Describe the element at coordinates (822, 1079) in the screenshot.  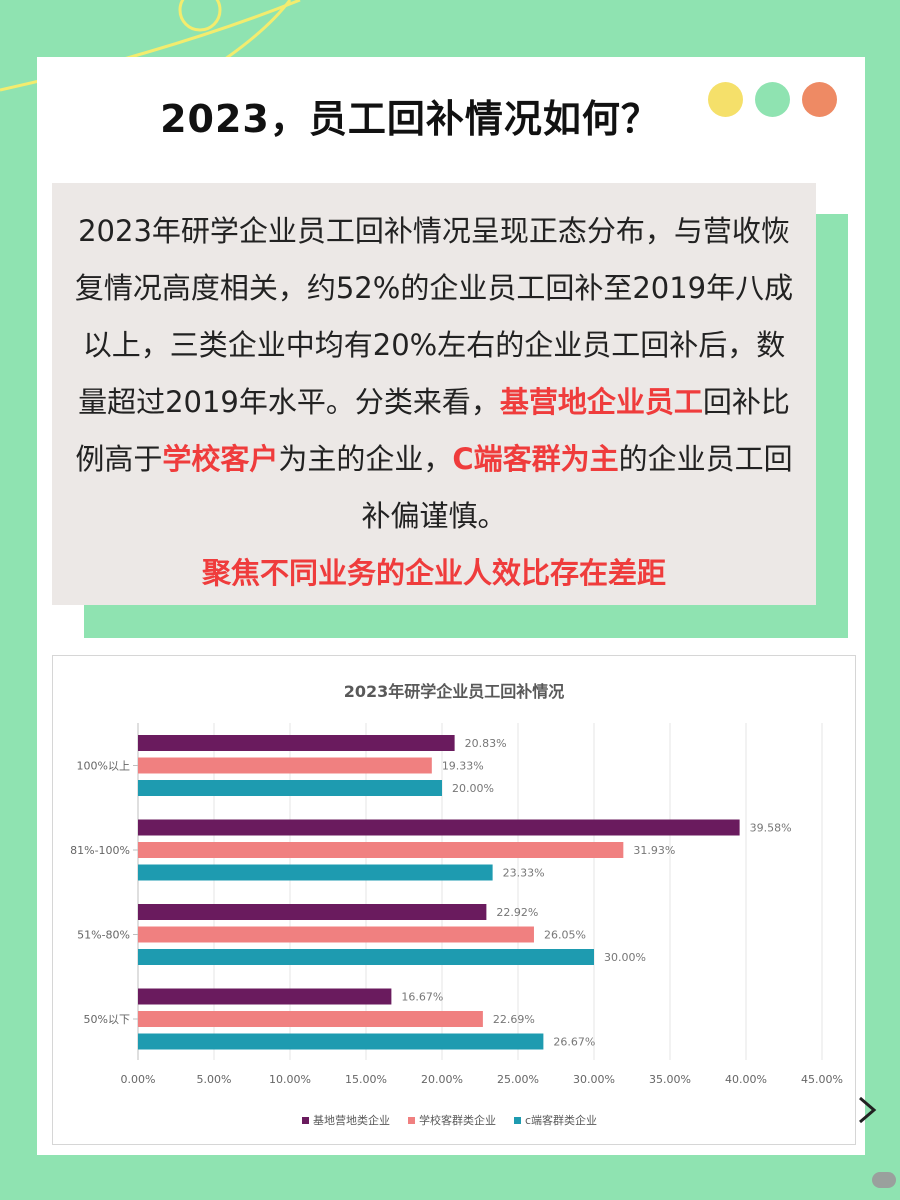
I see `x-tick-label: 45.00%` at that location.